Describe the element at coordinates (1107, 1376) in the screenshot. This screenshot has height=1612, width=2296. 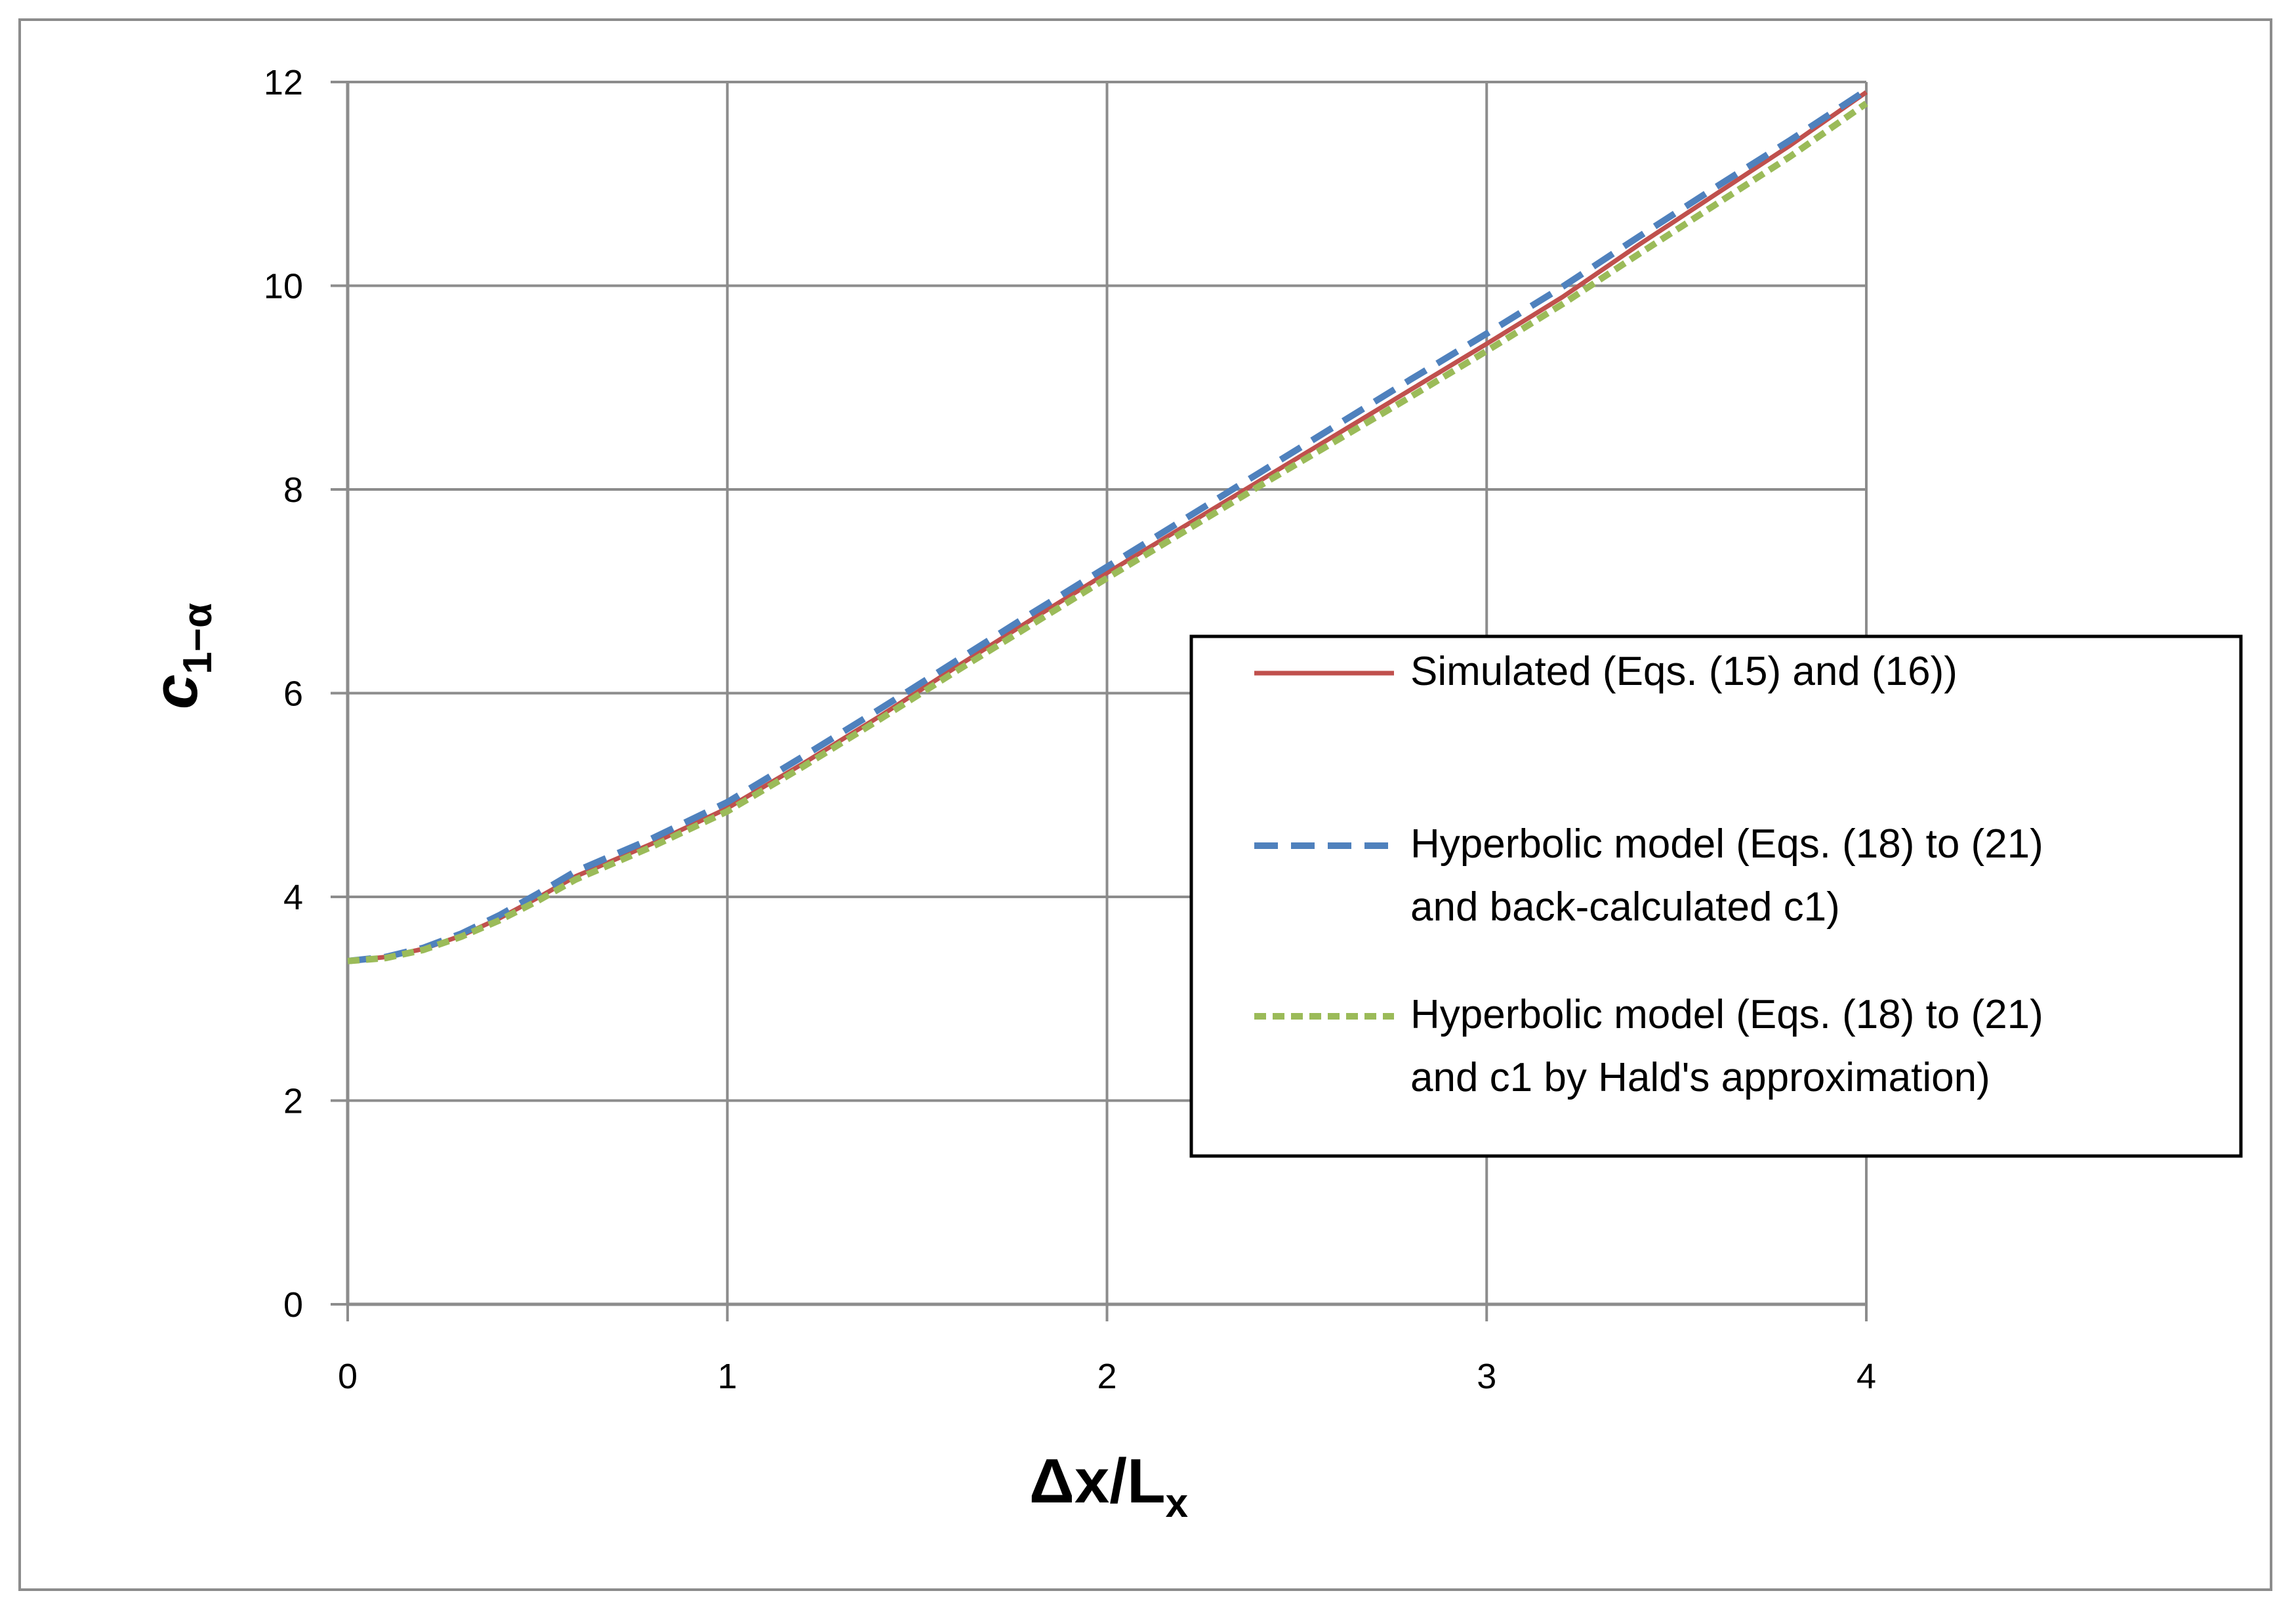
I see `x-tick-label: 2` at that location.